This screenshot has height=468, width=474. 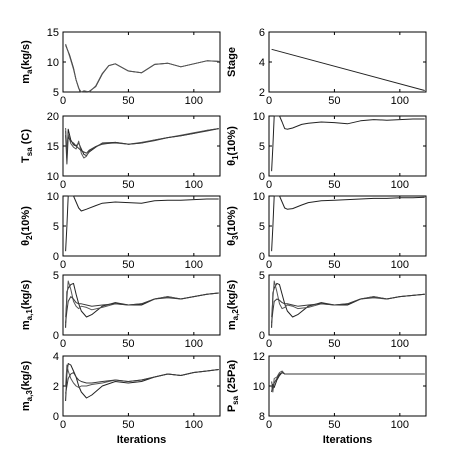 I want to click on panel-theta1: 0 50 100 0 5 10 θ1(10%), so click(x=326, y=151).